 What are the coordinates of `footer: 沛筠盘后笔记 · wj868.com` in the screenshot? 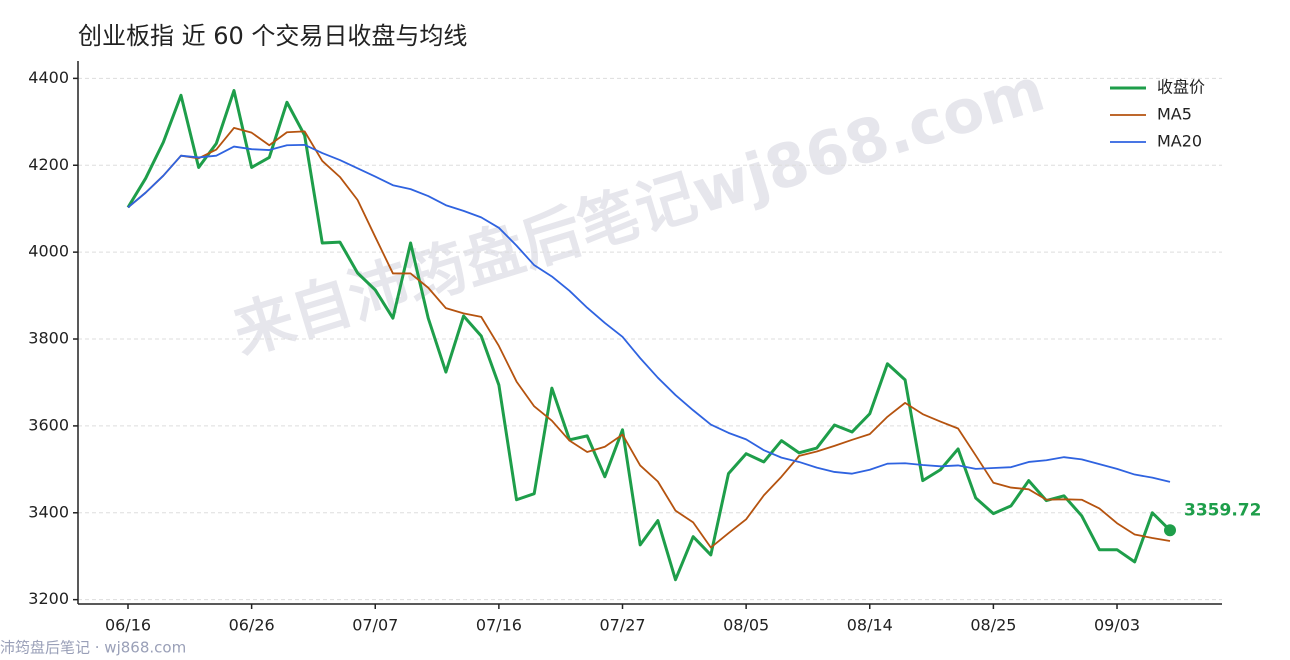 It's located at (93, 648).